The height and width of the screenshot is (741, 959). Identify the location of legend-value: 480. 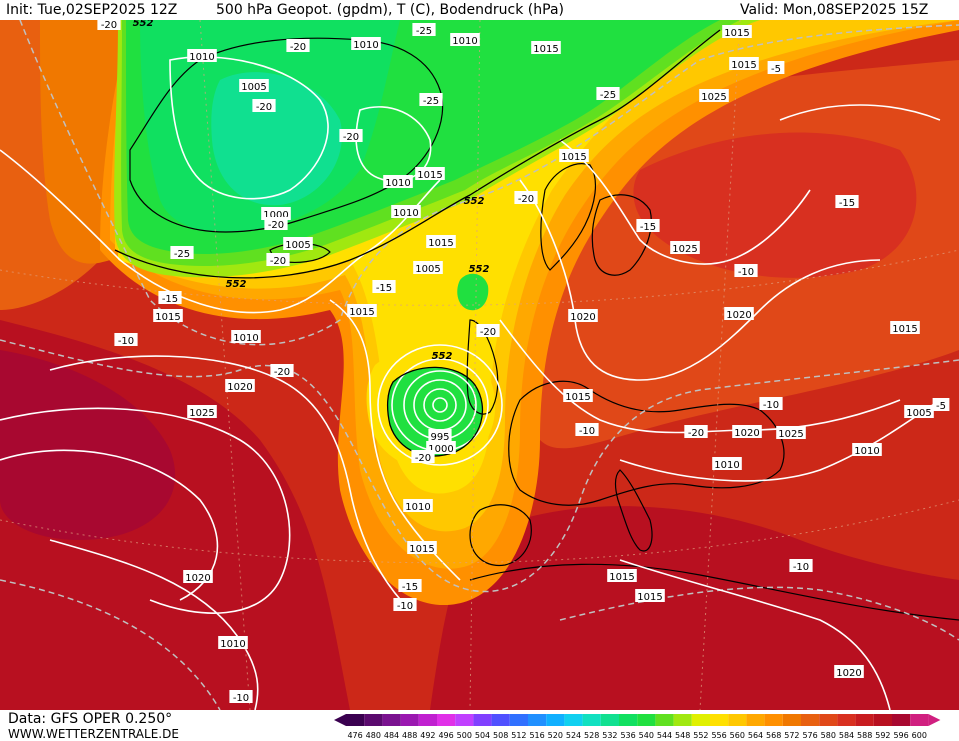
(373, 735).